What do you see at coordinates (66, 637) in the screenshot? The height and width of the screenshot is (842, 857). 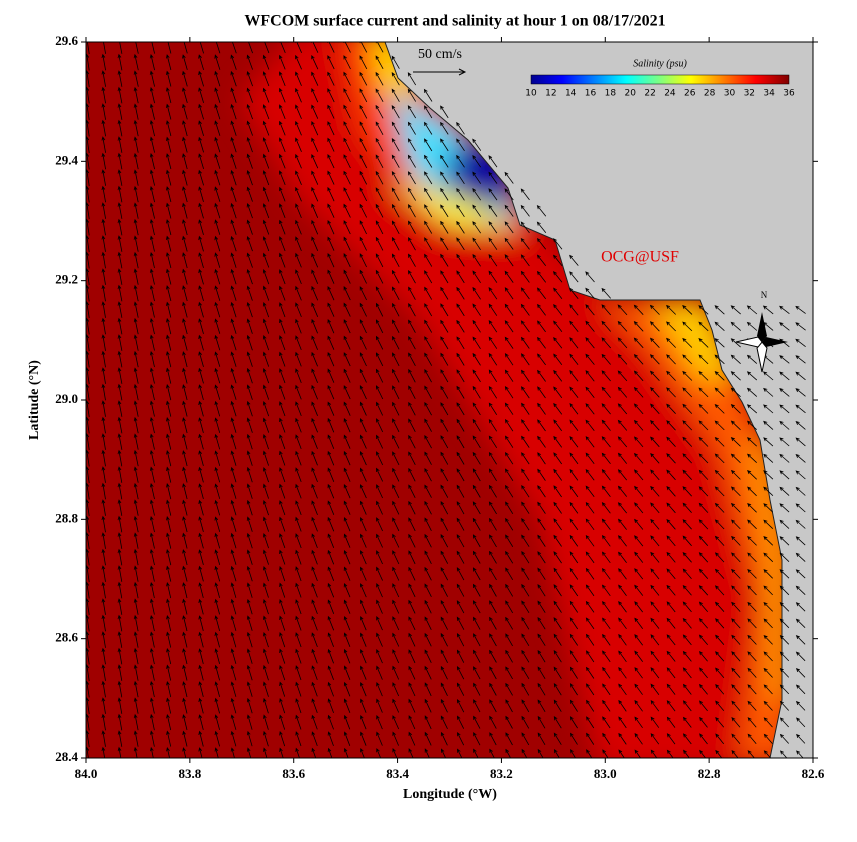 I see `y-tick-label: 28.6` at bounding box center [66, 637].